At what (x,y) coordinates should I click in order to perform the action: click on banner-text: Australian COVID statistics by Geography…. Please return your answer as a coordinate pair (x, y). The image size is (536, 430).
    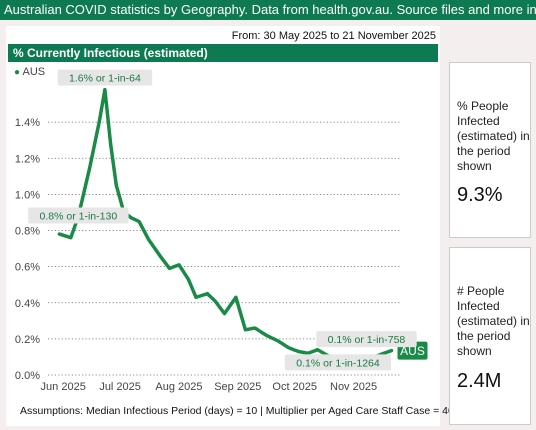
    Looking at the image, I should click on (270, 9).